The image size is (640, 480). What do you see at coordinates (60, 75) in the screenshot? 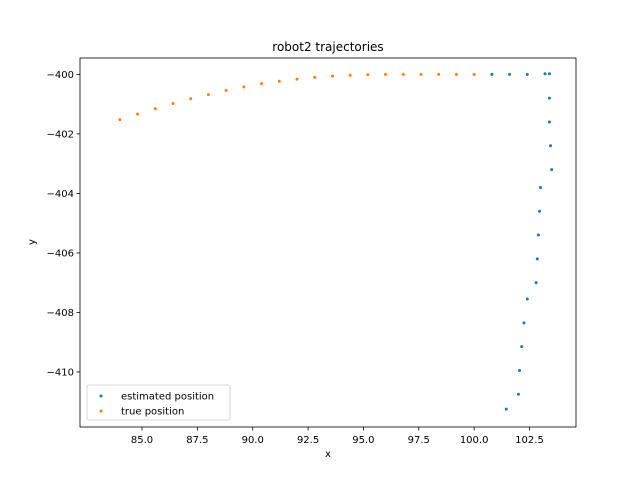
I see `y-tick-label: −400` at bounding box center [60, 75].